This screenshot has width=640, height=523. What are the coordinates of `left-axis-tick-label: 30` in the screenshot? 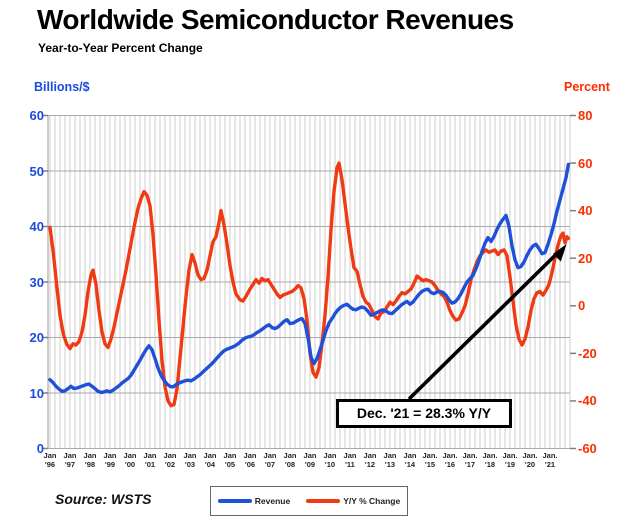 It's located at (36, 282).